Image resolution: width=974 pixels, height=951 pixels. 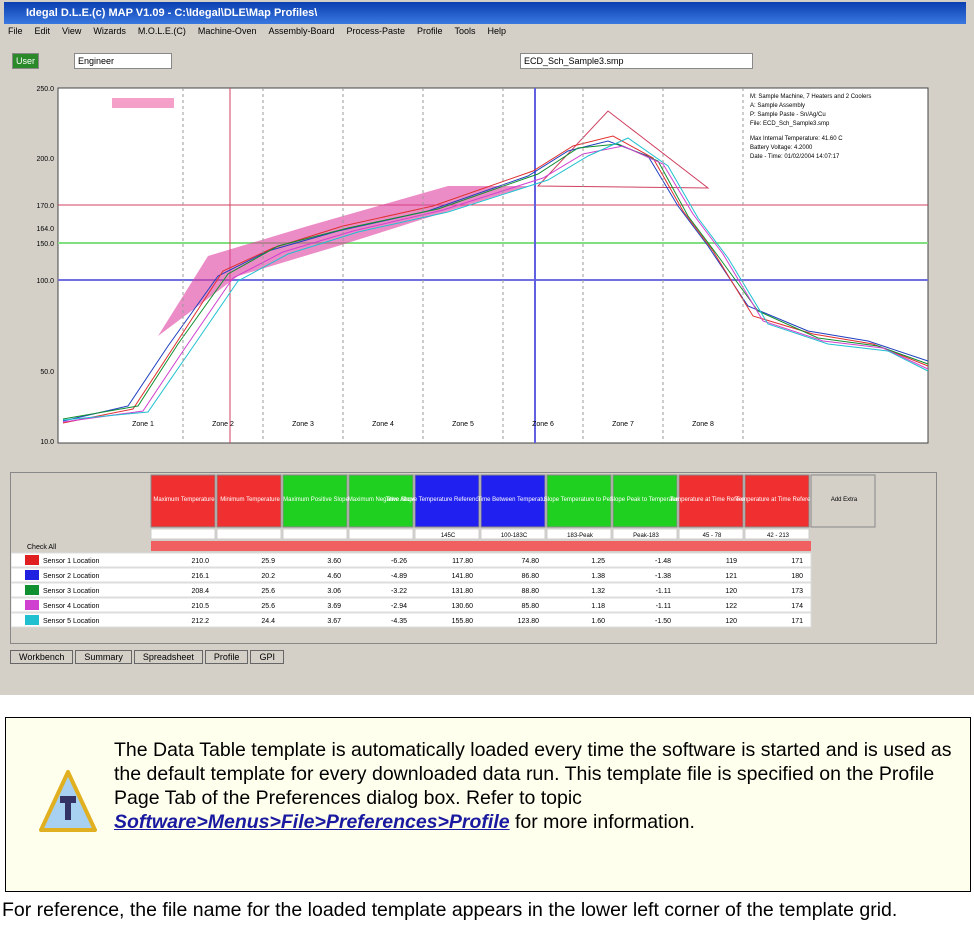 What do you see at coordinates (797, 591) in the screenshot?
I see `cell-value: 173` at bounding box center [797, 591].